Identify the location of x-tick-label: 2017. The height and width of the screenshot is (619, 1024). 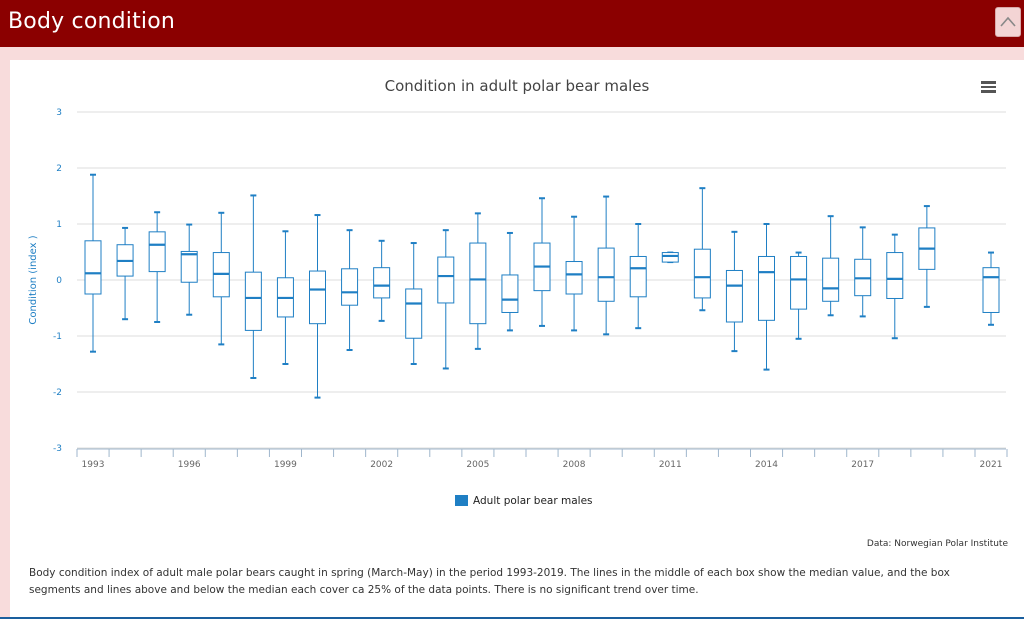
(862, 465).